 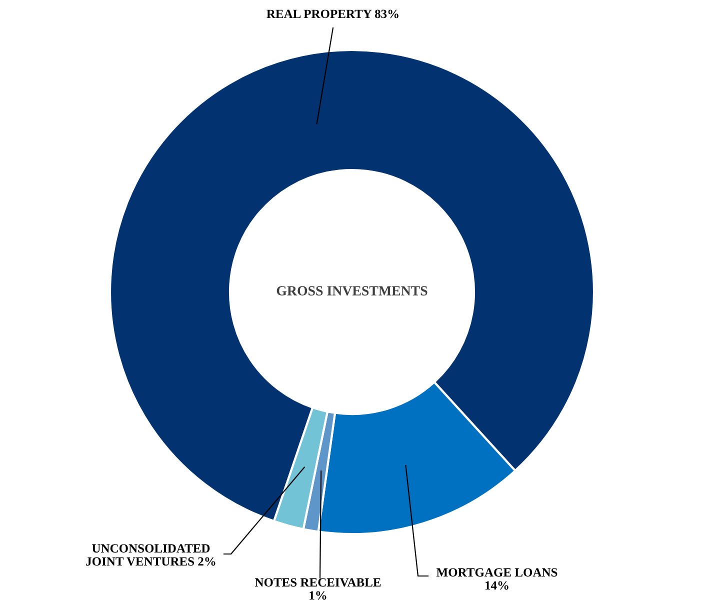 I want to click on data-label: 14%, so click(x=497, y=585).